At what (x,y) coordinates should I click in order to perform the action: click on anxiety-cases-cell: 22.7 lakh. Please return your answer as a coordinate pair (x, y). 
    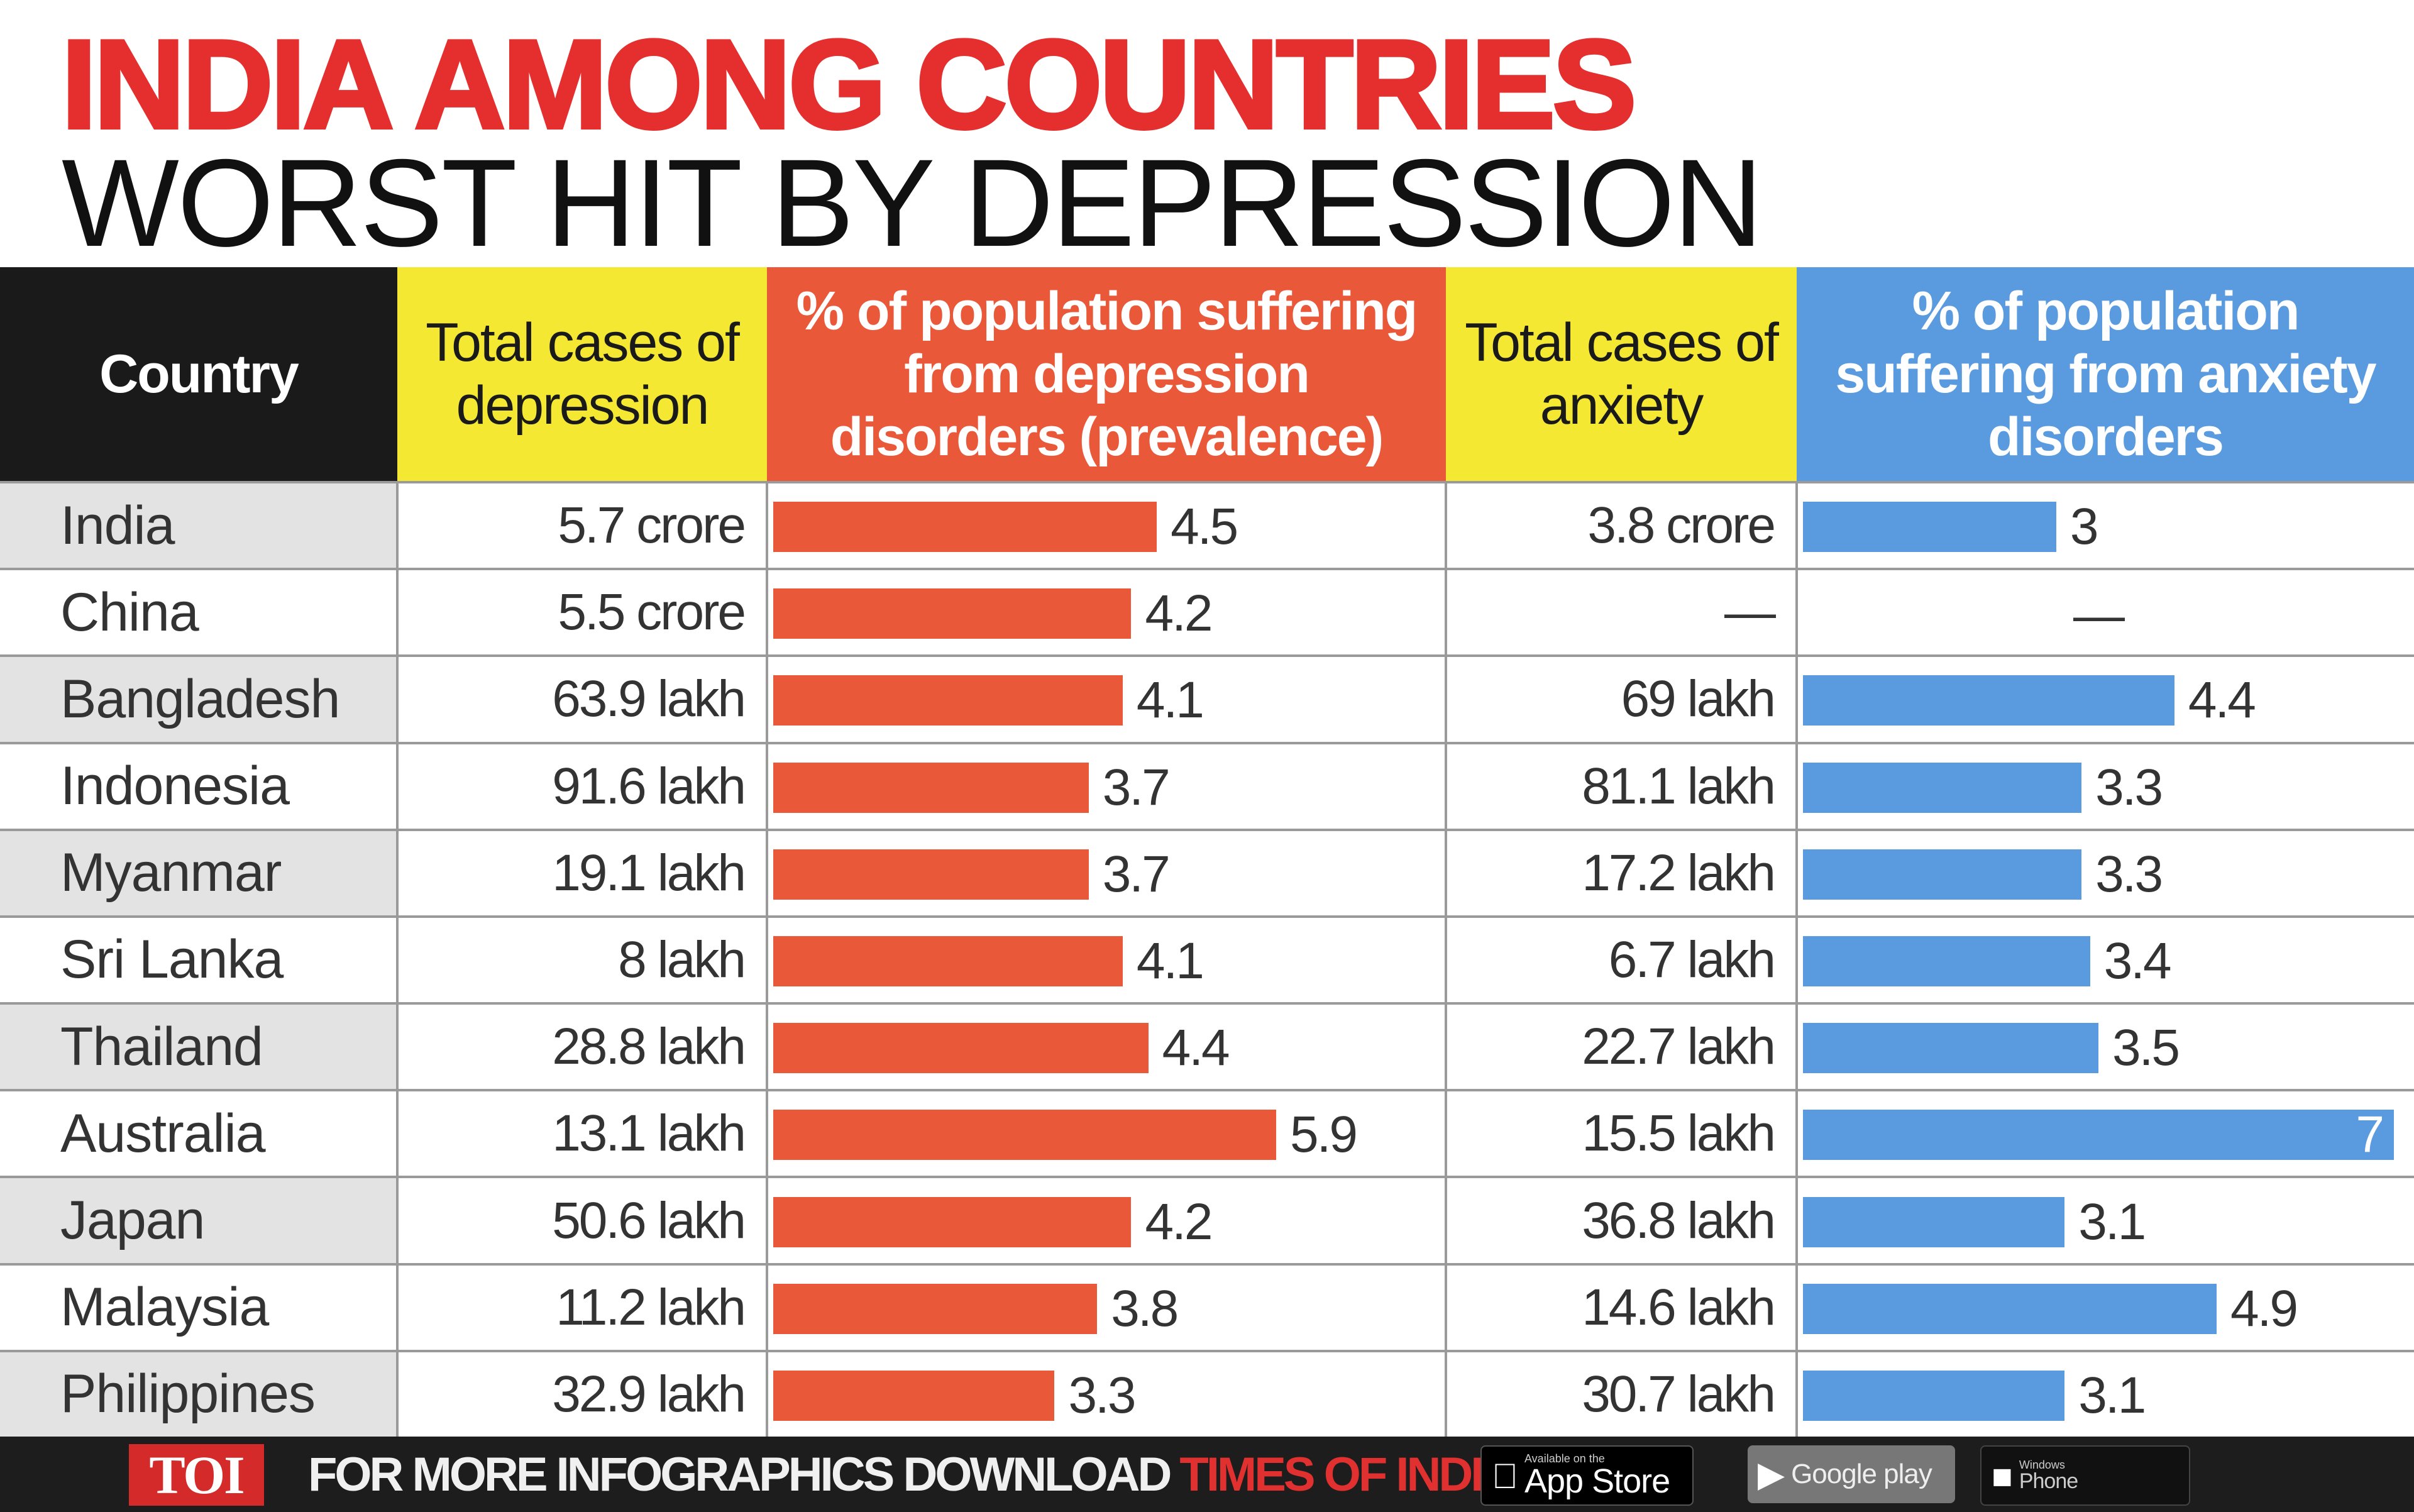
    Looking at the image, I should click on (1679, 1047).